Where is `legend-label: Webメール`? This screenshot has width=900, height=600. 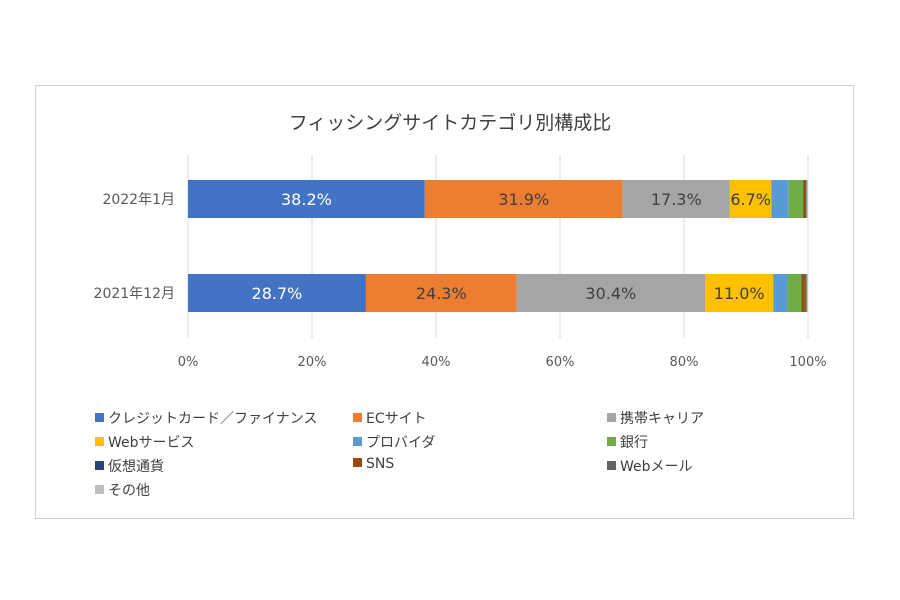 legend-label: Webメール is located at coordinates (656, 467).